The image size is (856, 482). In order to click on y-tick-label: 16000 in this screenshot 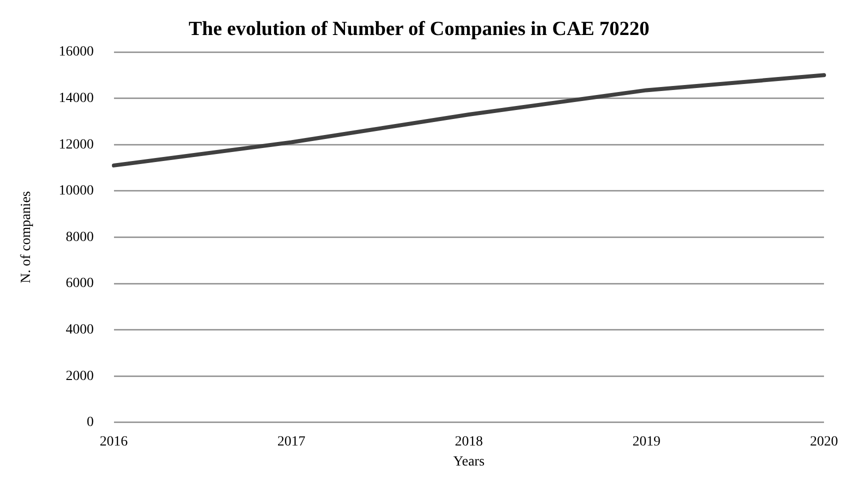, I will do `click(76, 52)`.